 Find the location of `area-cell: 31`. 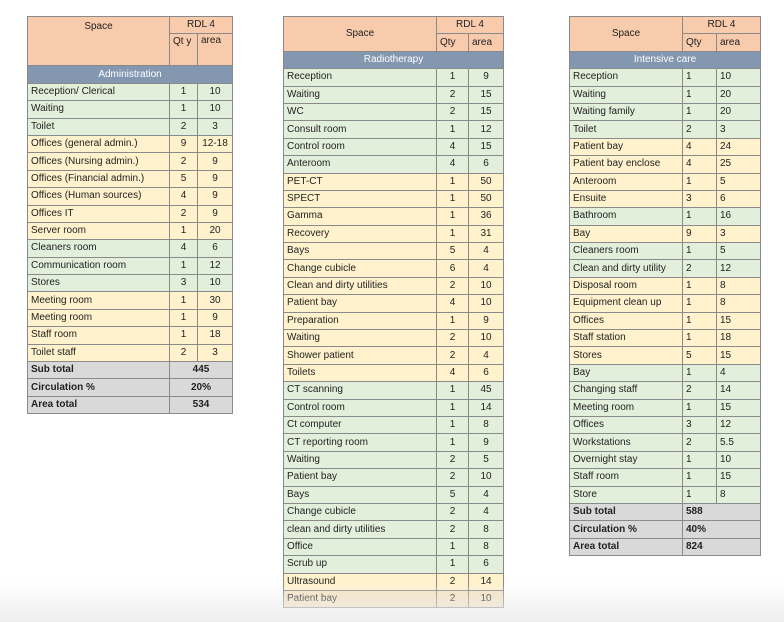

area-cell: 31 is located at coordinates (486, 234).